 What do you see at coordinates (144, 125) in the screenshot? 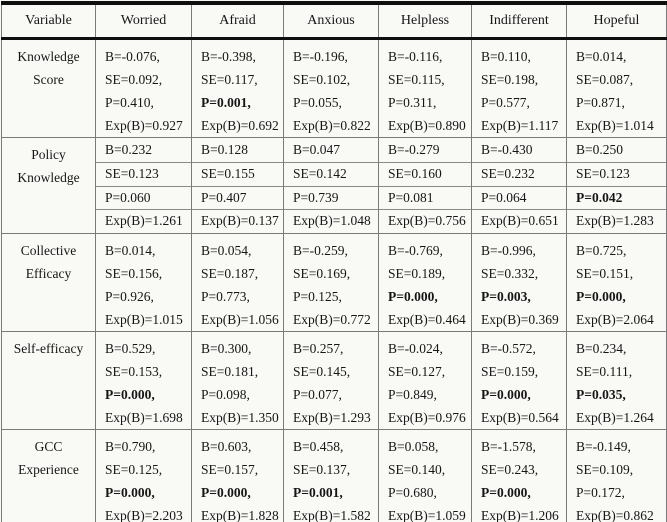
I see `stat-line: Exp(B)=0.927` at bounding box center [144, 125].